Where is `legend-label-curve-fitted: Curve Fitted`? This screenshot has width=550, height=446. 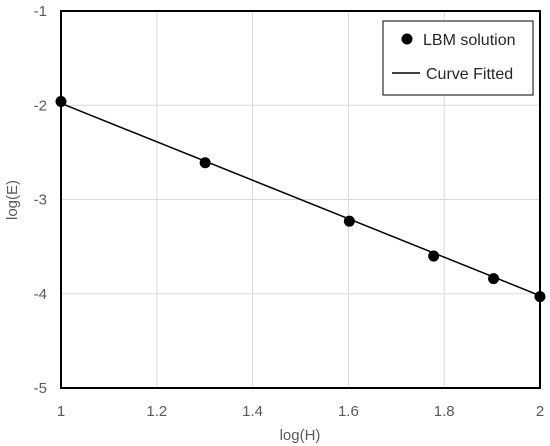
legend-label-curve-fitted: Curve Fitted is located at coordinates (469, 74).